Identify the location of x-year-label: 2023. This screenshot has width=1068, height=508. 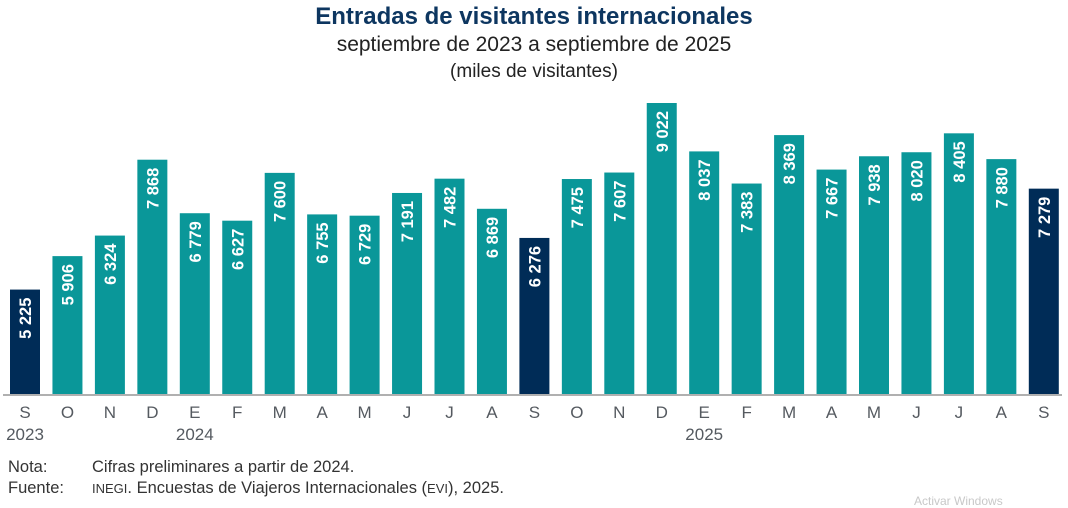
(25, 434).